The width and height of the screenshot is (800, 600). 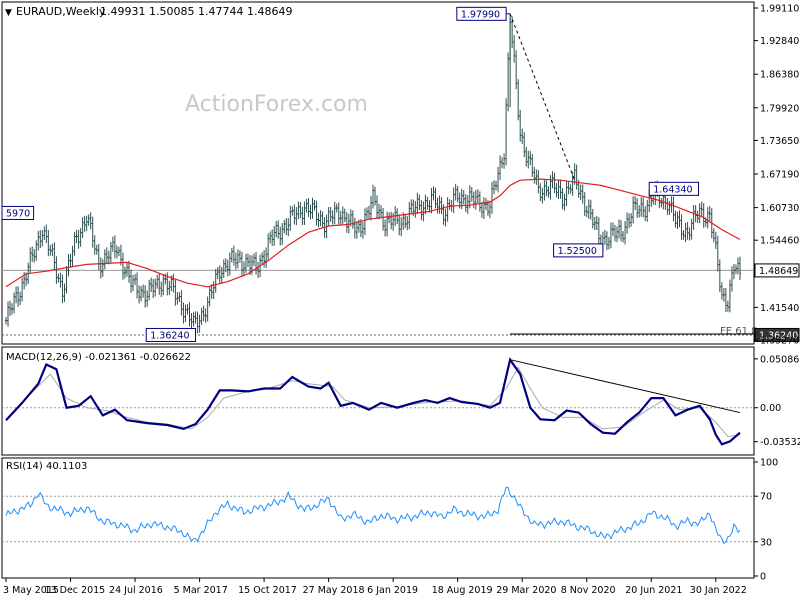 I want to click on high2-annotation-box, so click(x=674, y=188).